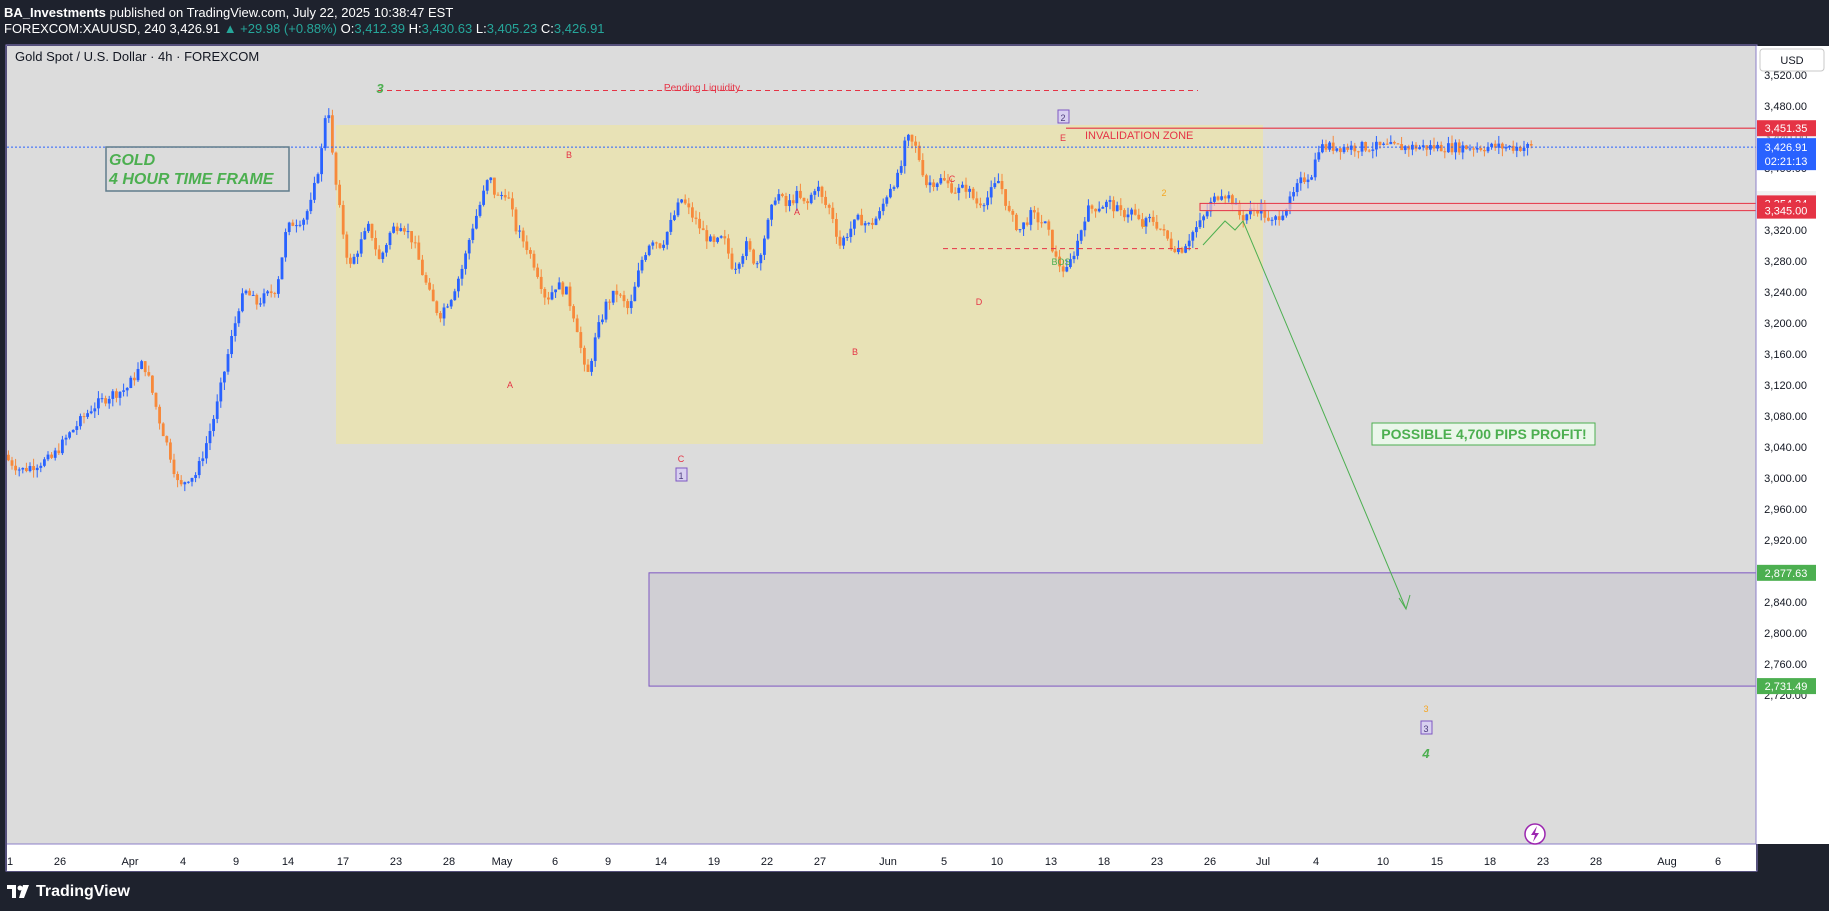 The height and width of the screenshot is (911, 1829). What do you see at coordinates (1535, 834) in the screenshot?
I see `bolt-icon` at bounding box center [1535, 834].